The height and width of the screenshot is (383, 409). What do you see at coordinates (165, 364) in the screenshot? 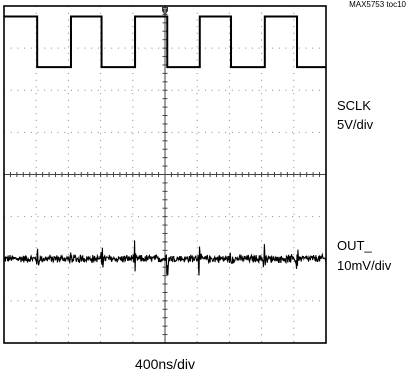
I see `timebase-label: 400ns/div` at bounding box center [165, 364].